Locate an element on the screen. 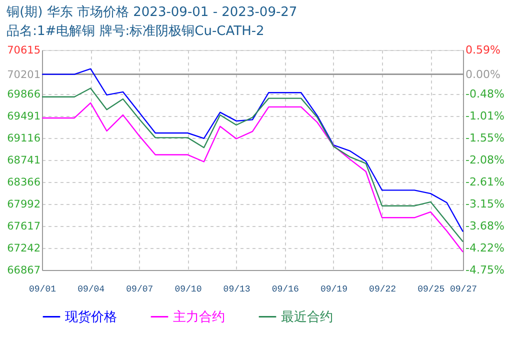  y2-tick-label: -4.75% is located at coordinates (485, 270).